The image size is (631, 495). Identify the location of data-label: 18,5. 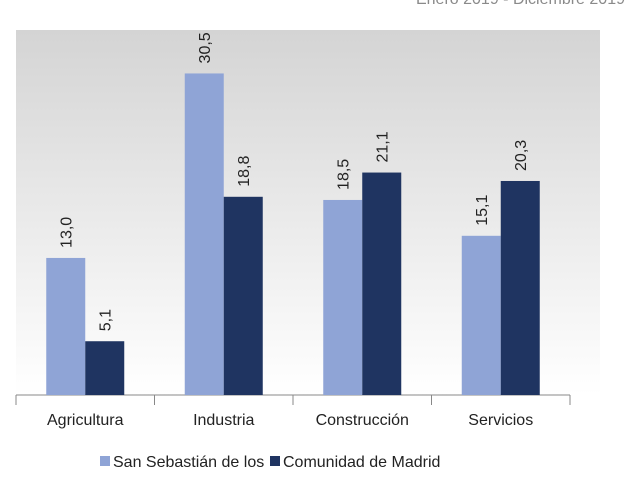
(344, 174).